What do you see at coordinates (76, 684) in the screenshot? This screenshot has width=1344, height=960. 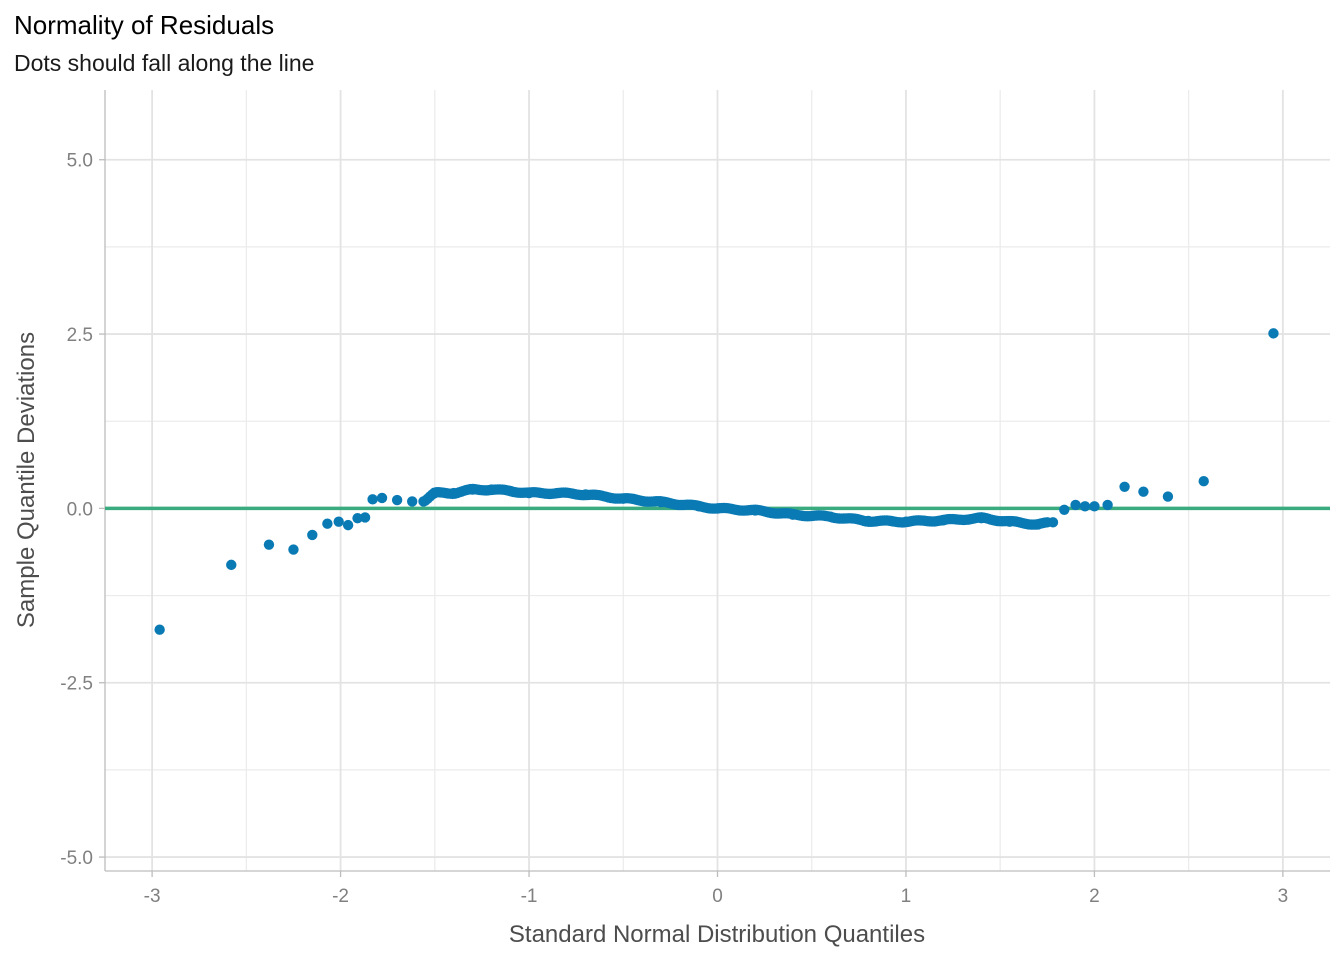 I see `y-tick-label: -2.5` at bounding box center [76, 684].